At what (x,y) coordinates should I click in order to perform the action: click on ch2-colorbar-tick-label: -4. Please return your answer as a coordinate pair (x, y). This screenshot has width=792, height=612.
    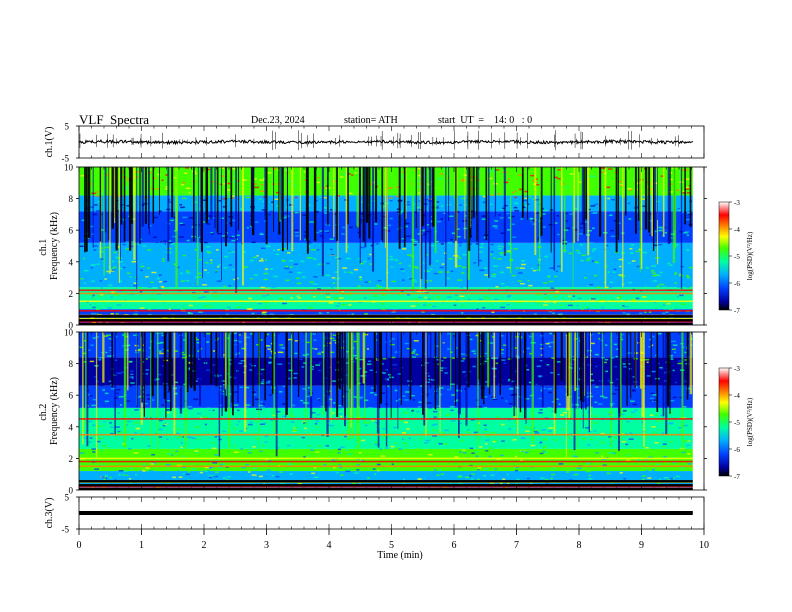
    Looking at the image, I should click on (737, 396).